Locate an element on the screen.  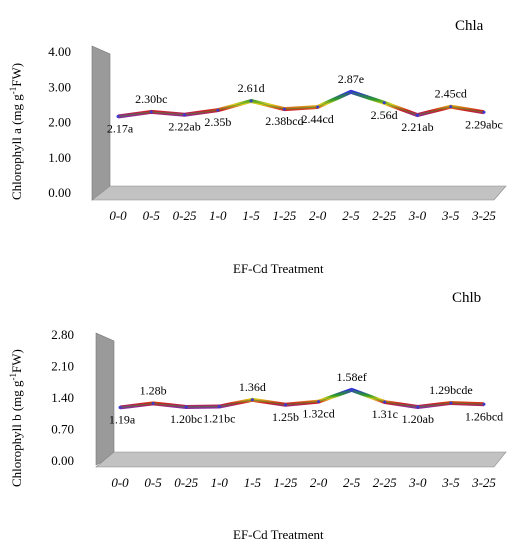
y-tick-label: 1.00 is located at coordinates (59, 157).